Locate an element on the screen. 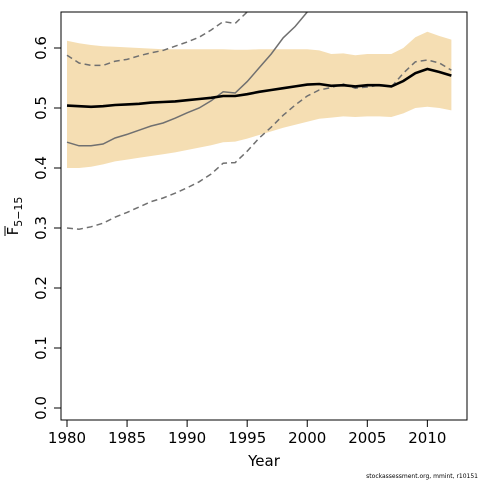  y-axis: 0.0 0.1 0.2 0.3 0.4 0.5 0.6 is located at coordinates (46, 228).